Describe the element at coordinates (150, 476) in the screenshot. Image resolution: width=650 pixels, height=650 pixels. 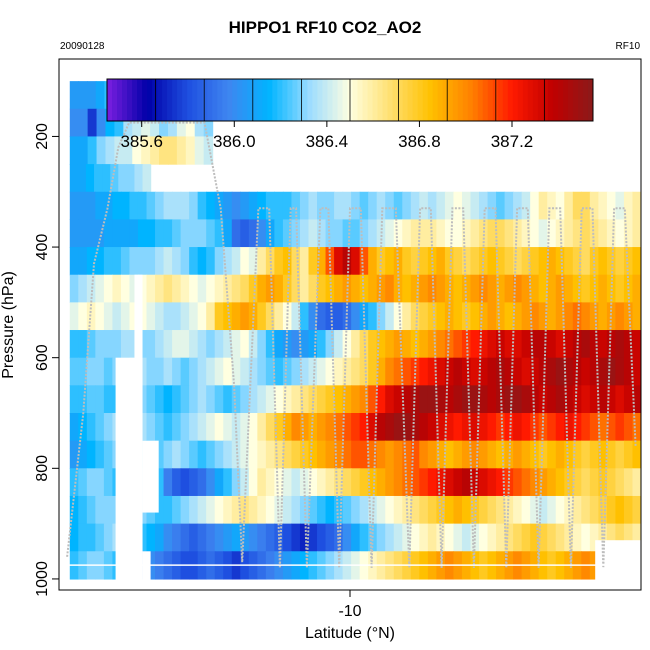
I see `data-gap` at that location.